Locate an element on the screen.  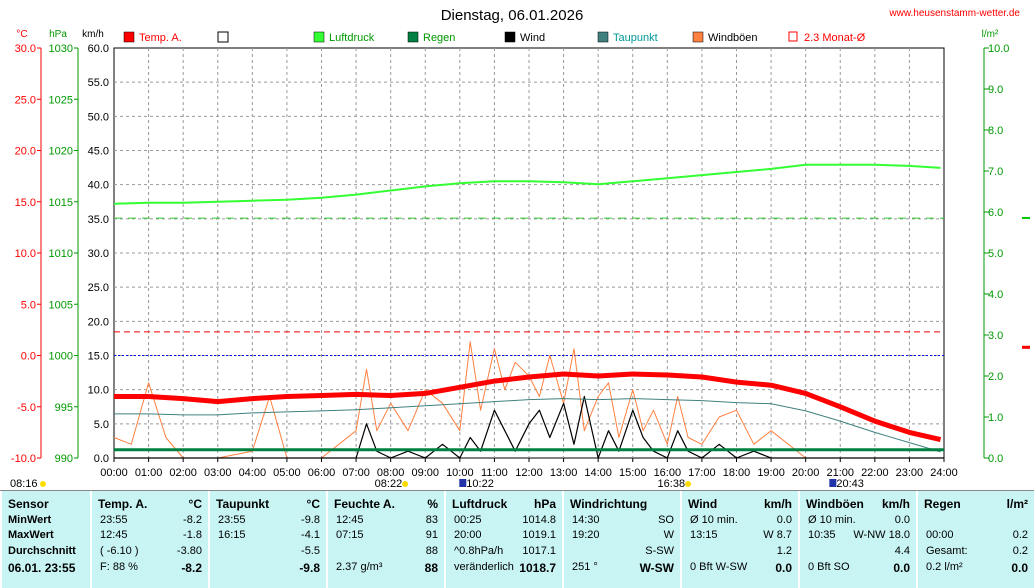
rain-tick-label: 1.0 is located at coordinates (995, 418).